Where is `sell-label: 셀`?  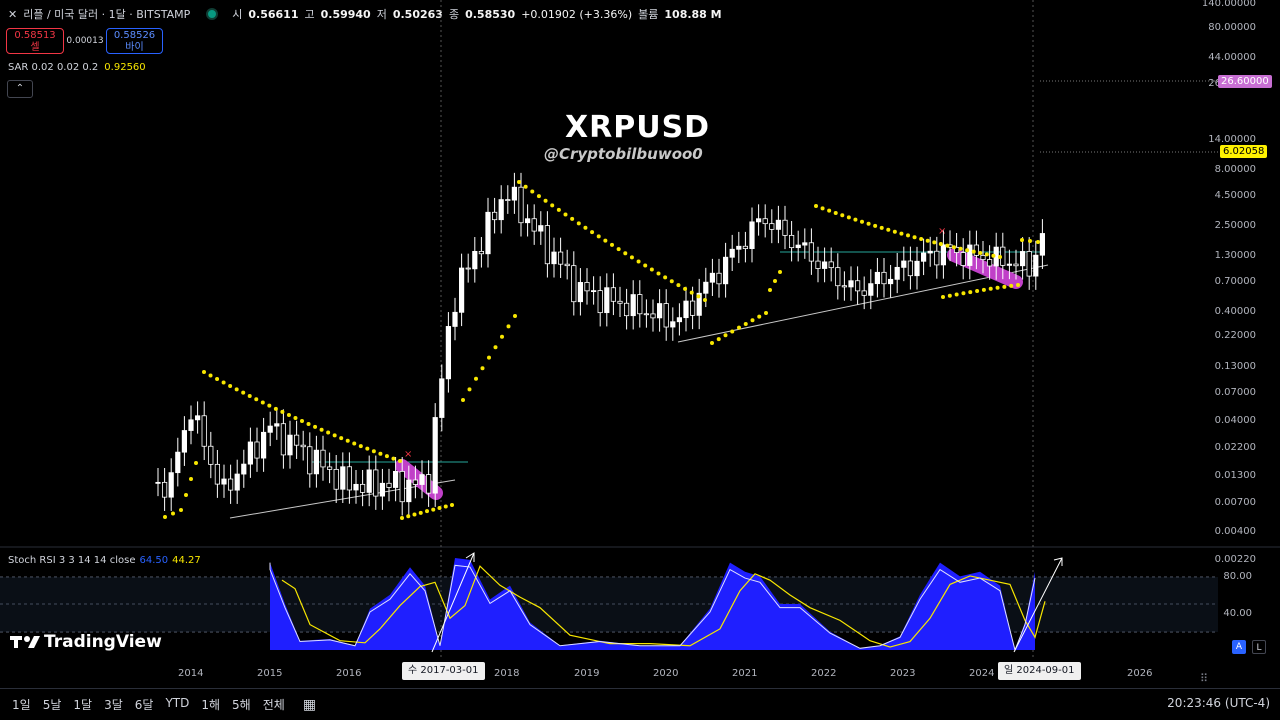 sell-label: 셀 is located at coordinates (35, 47).